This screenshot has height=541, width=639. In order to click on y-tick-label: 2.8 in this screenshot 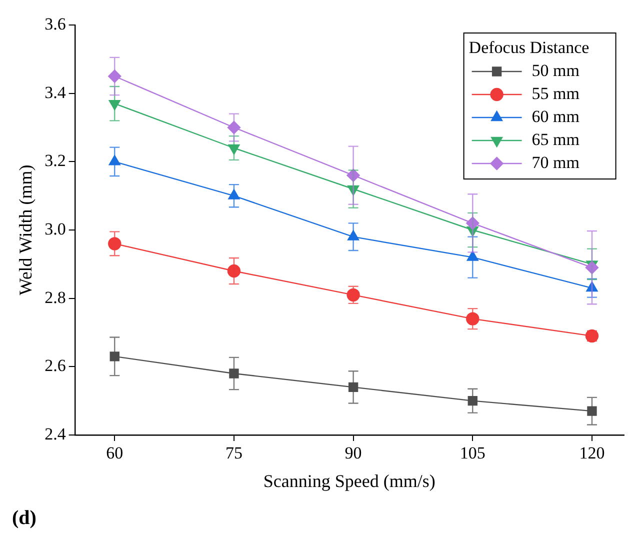, I will do `click(55, 297)`.